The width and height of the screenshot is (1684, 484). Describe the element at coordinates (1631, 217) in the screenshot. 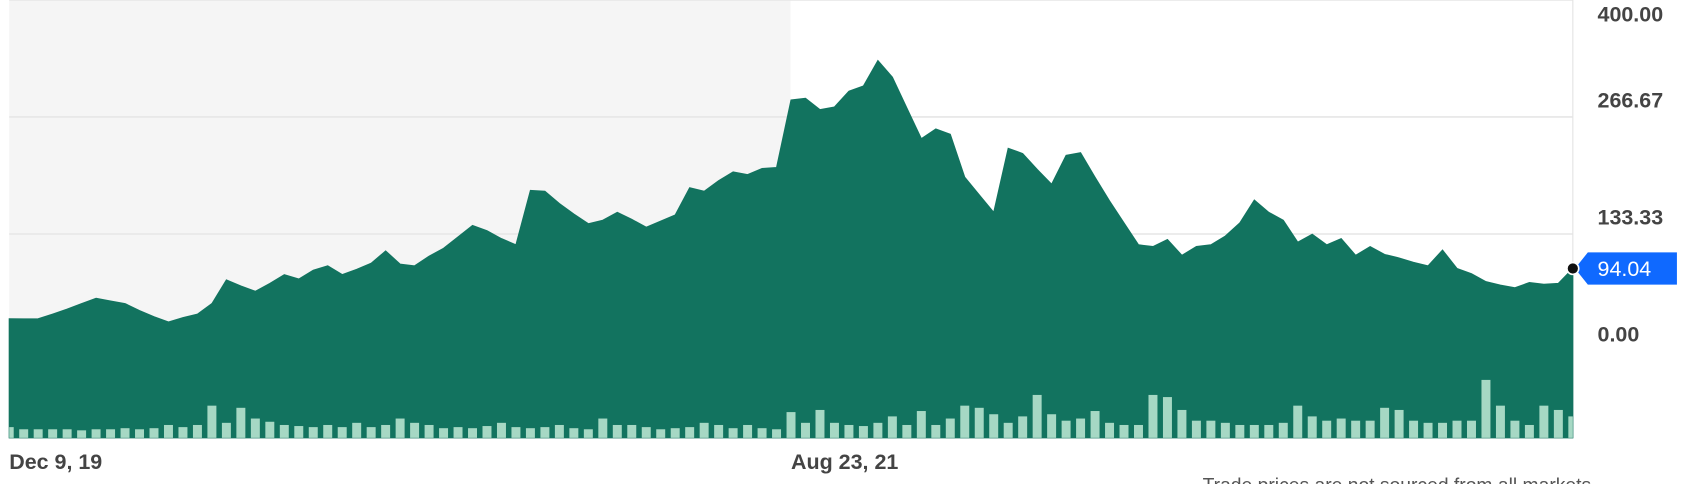

I see `y-tick-label: 133.33` at that location.